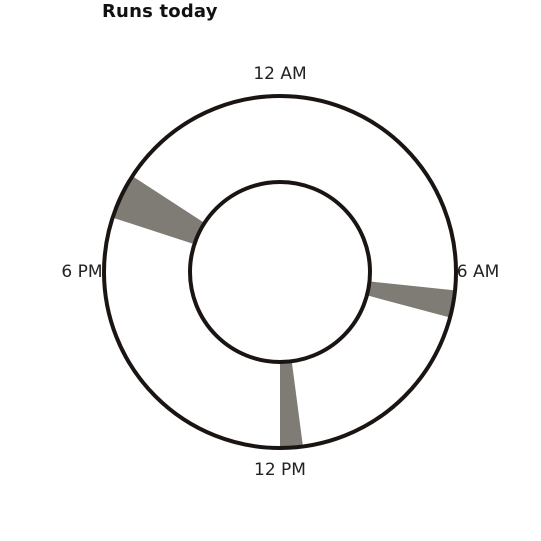 Image resolution: width=541 pixels, height=541 pixels. What do you see at coordinates (160, 11) in the screenshot?
I see `chart-title: Runs today` at bounding box center [160, 11].